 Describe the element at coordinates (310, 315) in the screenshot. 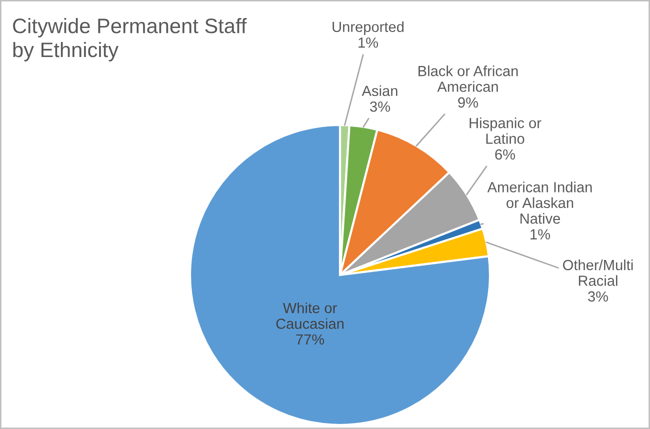

I see `slice-label: White or Caucasian` at that location.